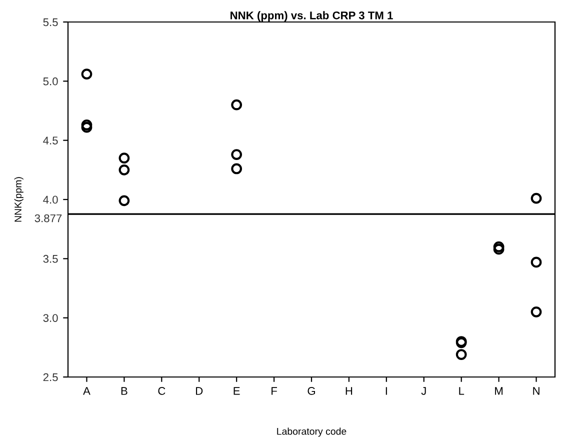 The width and height of the screenshot is (569, 441). I want to click on y-tick-label: 5.5, so click(50, 22).